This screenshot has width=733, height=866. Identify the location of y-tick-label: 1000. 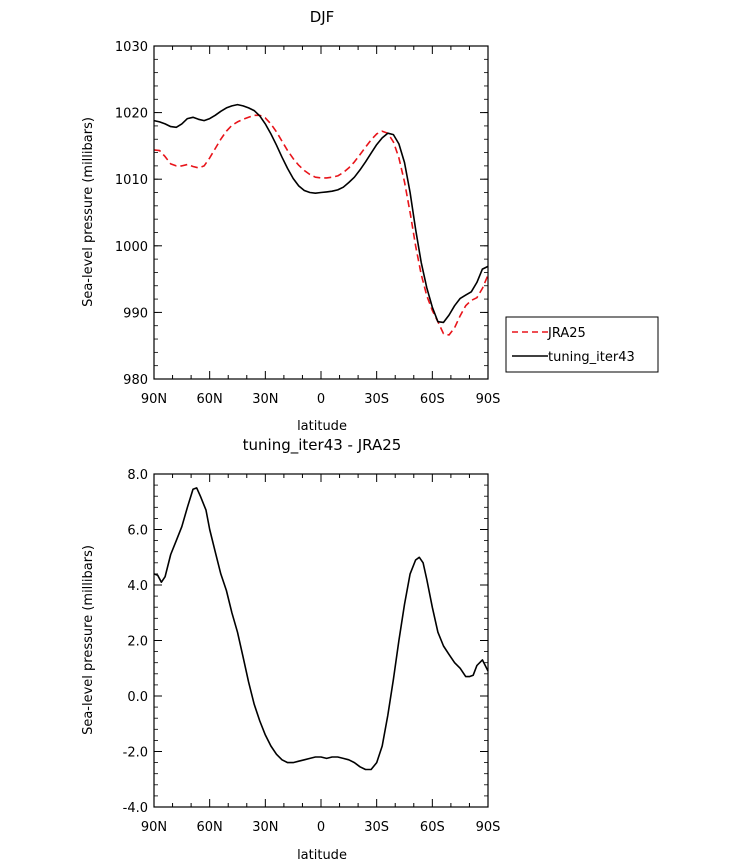
(131, 247).